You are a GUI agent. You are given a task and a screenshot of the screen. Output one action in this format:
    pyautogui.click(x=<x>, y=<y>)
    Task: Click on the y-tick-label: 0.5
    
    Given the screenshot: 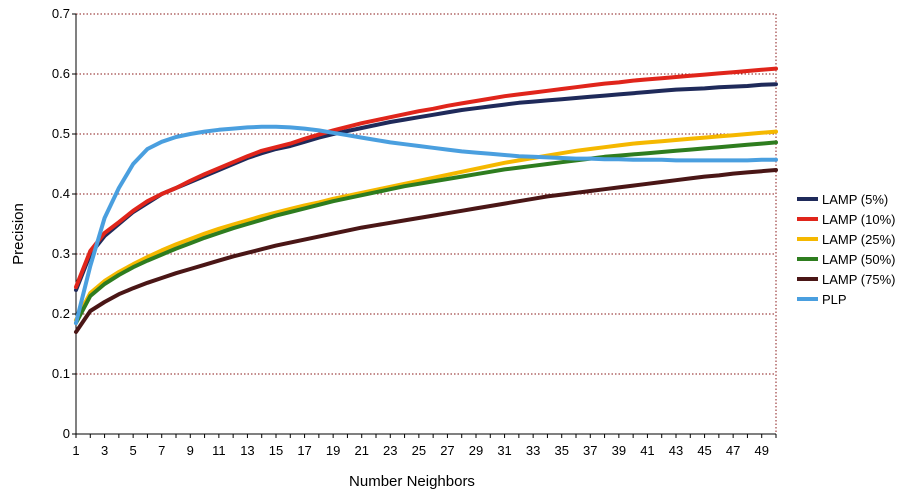 What is the action you would take?
    pyautogui.click(x=61, y=133)
    